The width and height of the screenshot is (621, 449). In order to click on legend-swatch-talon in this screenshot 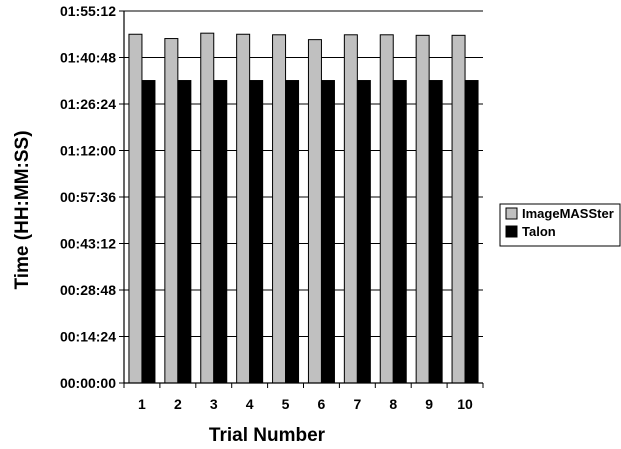, I will do `click(511, 231)`.